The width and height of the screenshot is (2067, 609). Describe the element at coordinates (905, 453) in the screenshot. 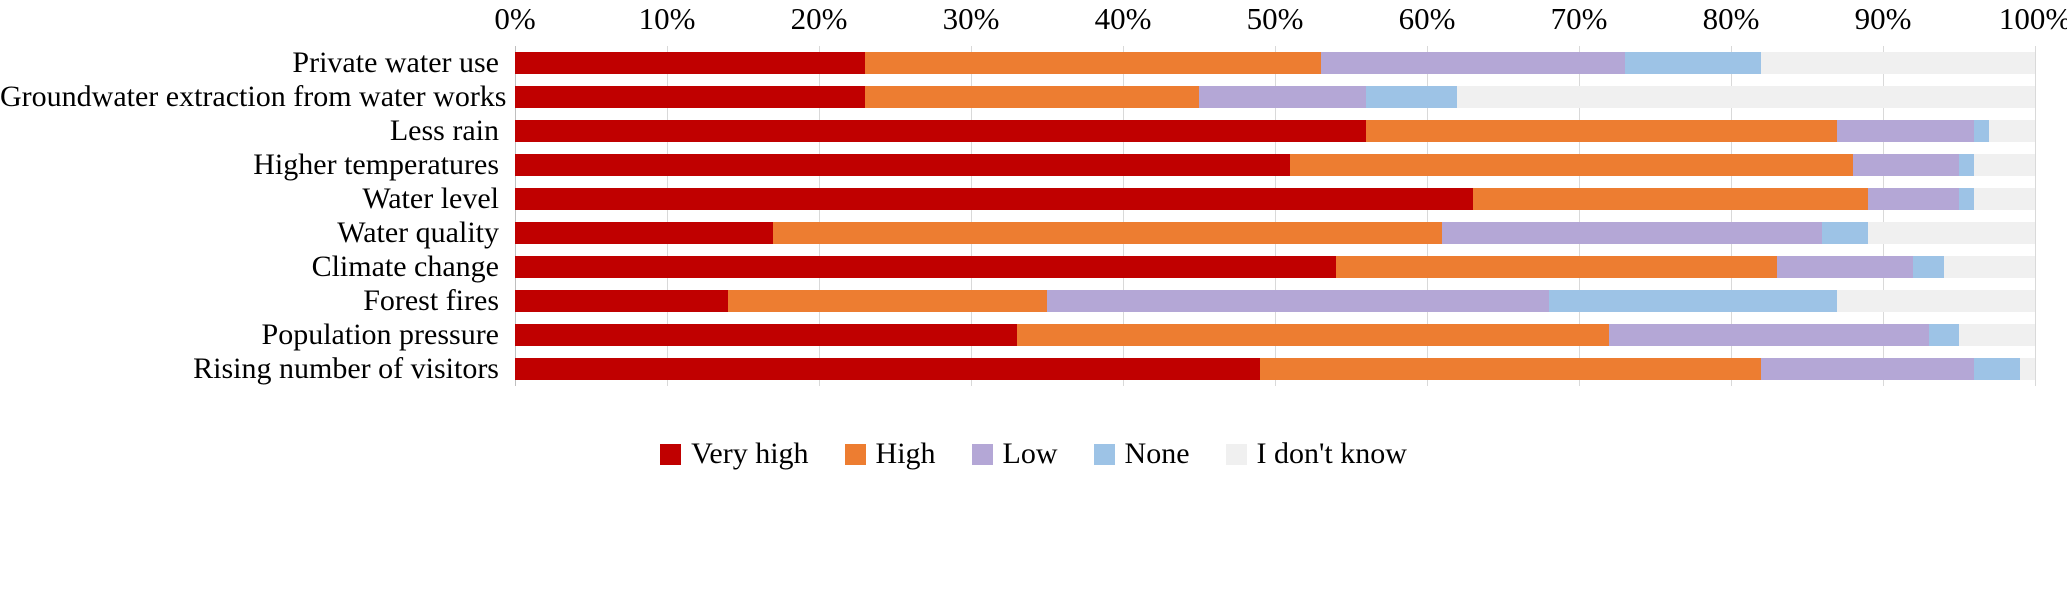

I see `legend-label: High` at that location.